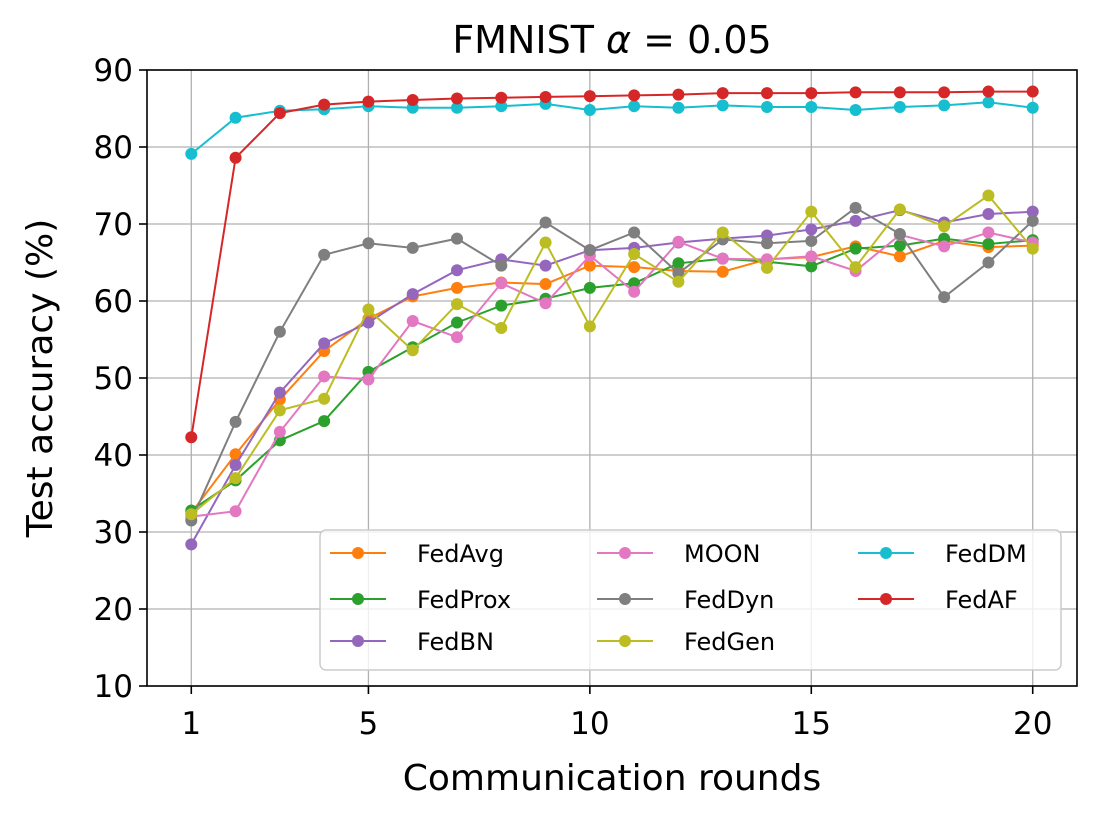 The height and width of the screenshot is (820, 1096). What do you see at coordinates (625, 599) in the screenshot?
I see `legend-marker-feddyn` at bounding box center [625, 599].